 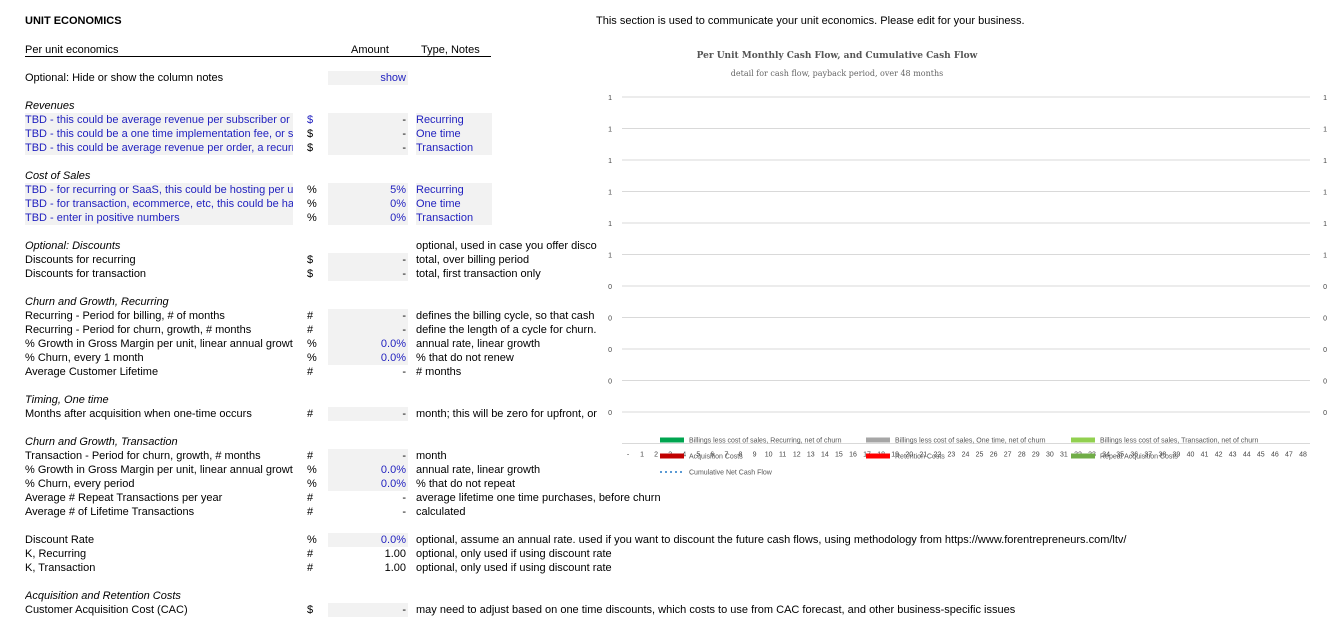 I want to click on row-label: K, Recurring, so click(x=56, y=554).